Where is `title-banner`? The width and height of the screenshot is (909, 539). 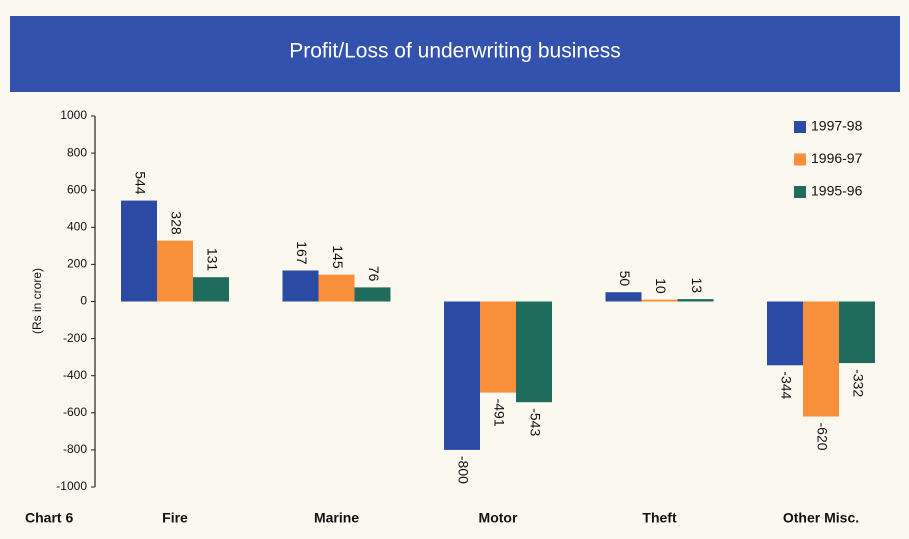
title-banner is located at coordinates (455, 54).